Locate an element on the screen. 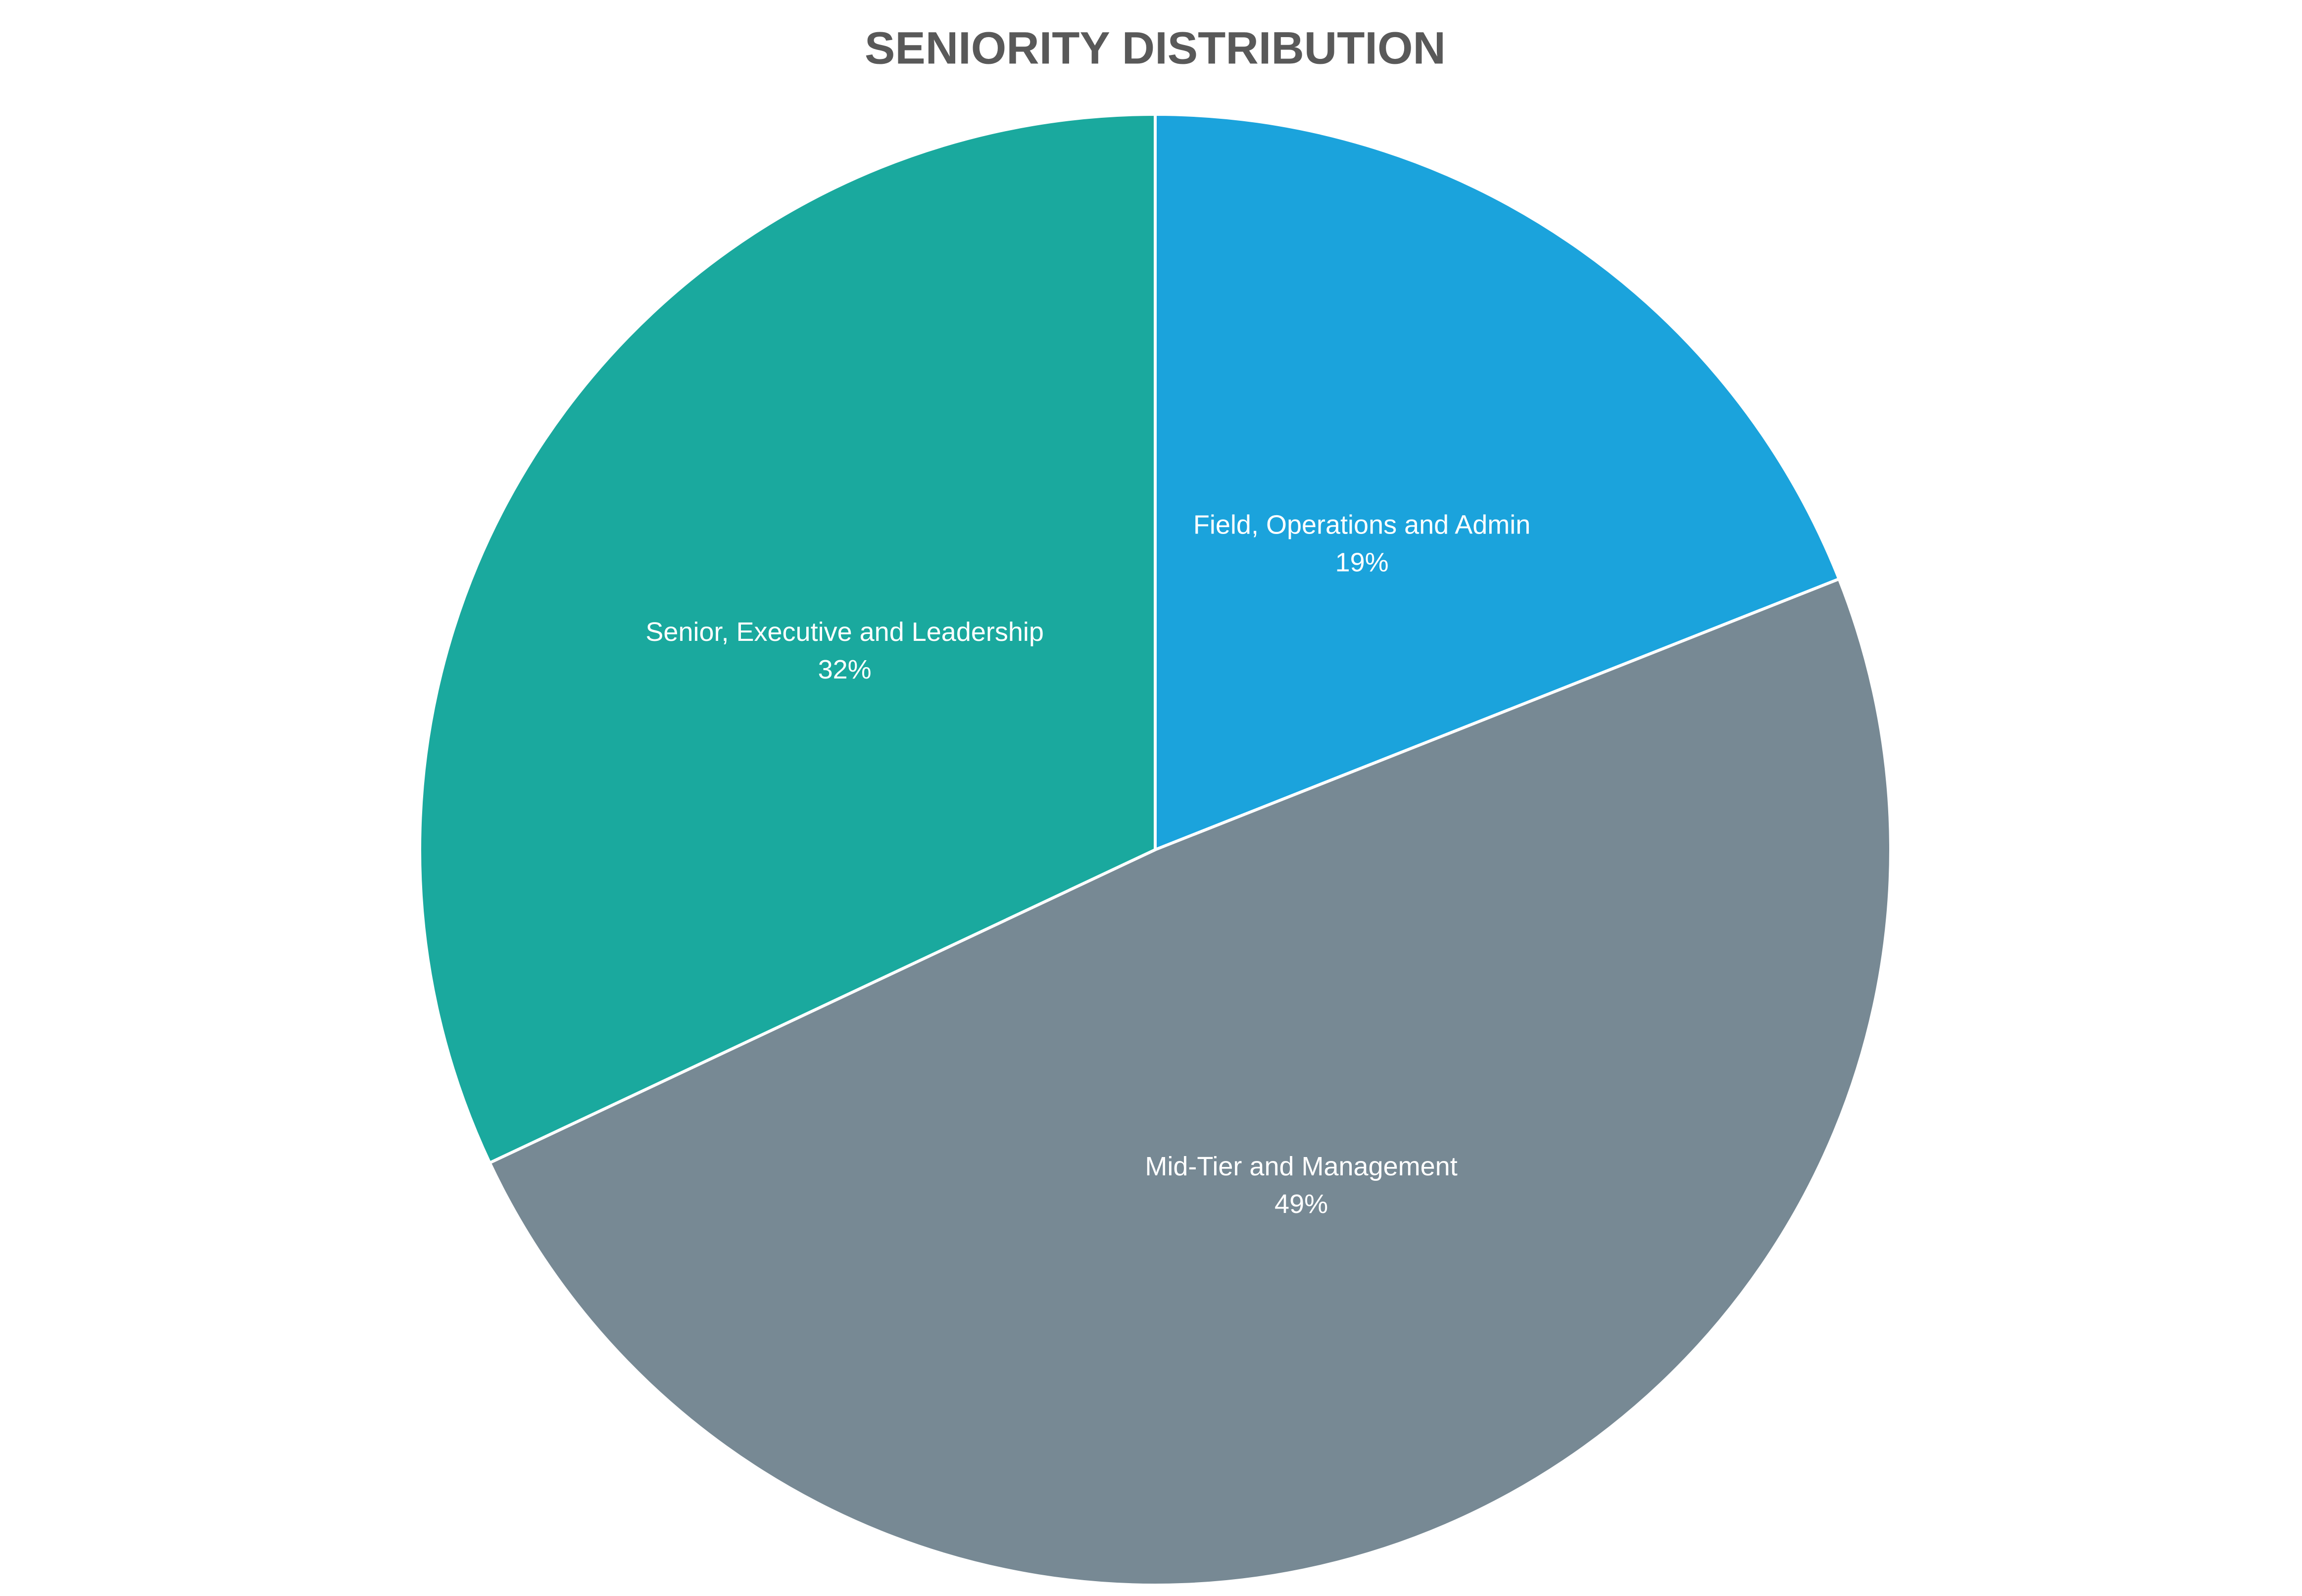 The image size is (2302, 1596). slice-label: Senior, Executive and Leadership is located at coordinates (844, 632).